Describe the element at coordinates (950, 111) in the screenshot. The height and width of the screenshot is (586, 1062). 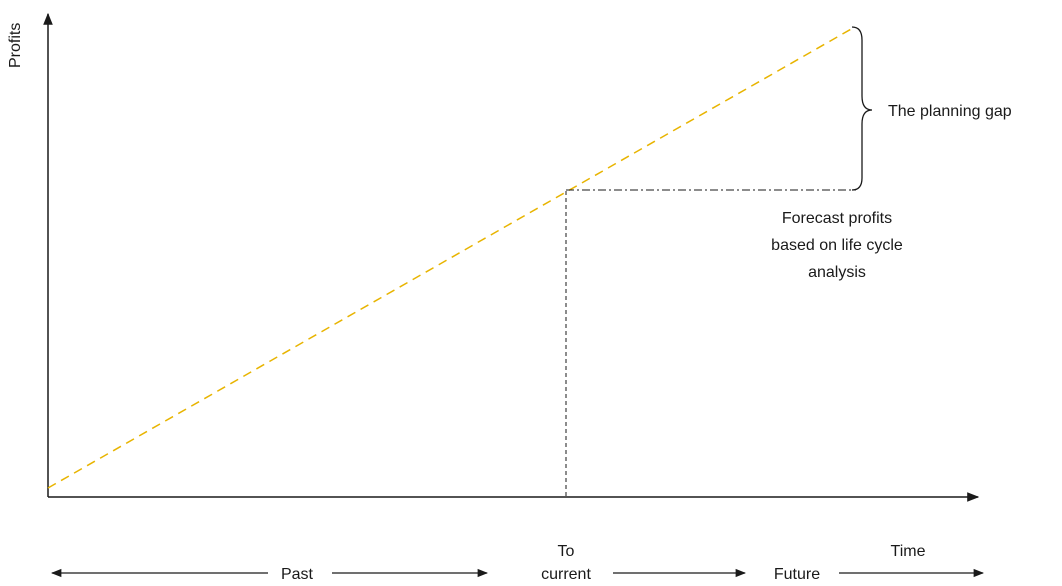
I see `planning-gap-label: The planning gap` at that location.